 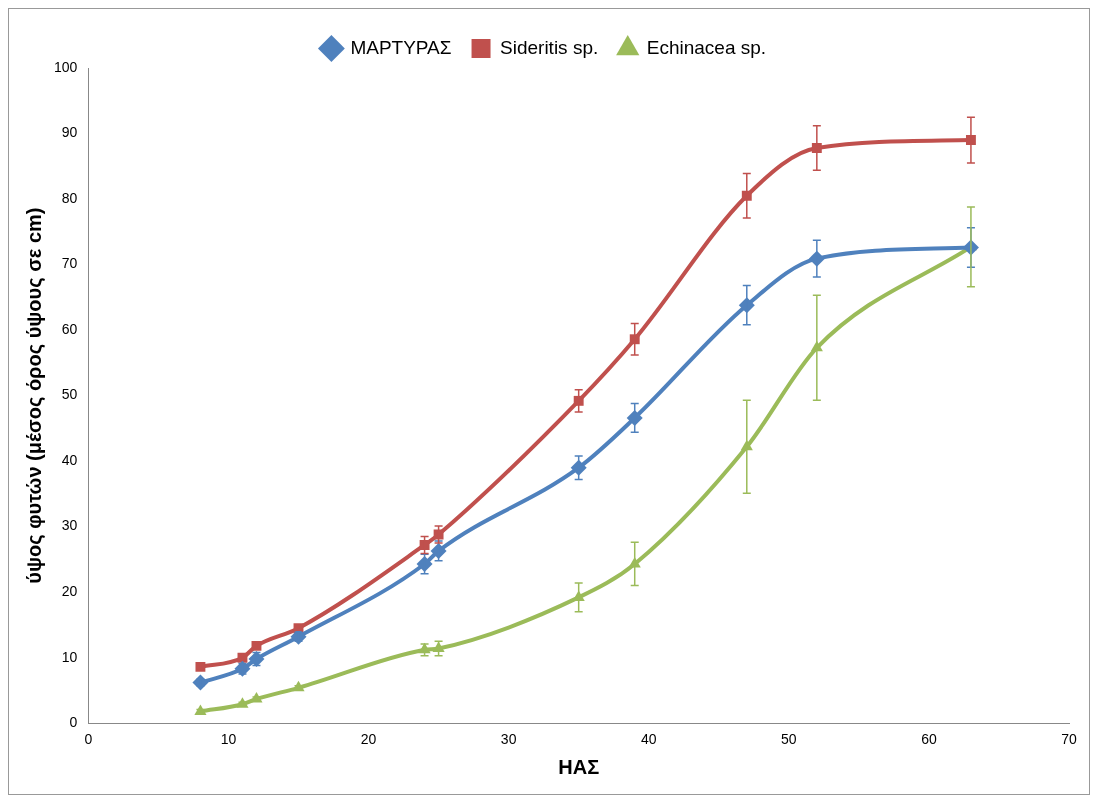 I want to click on y-tick-label: 90, so click(x=69, y=132).